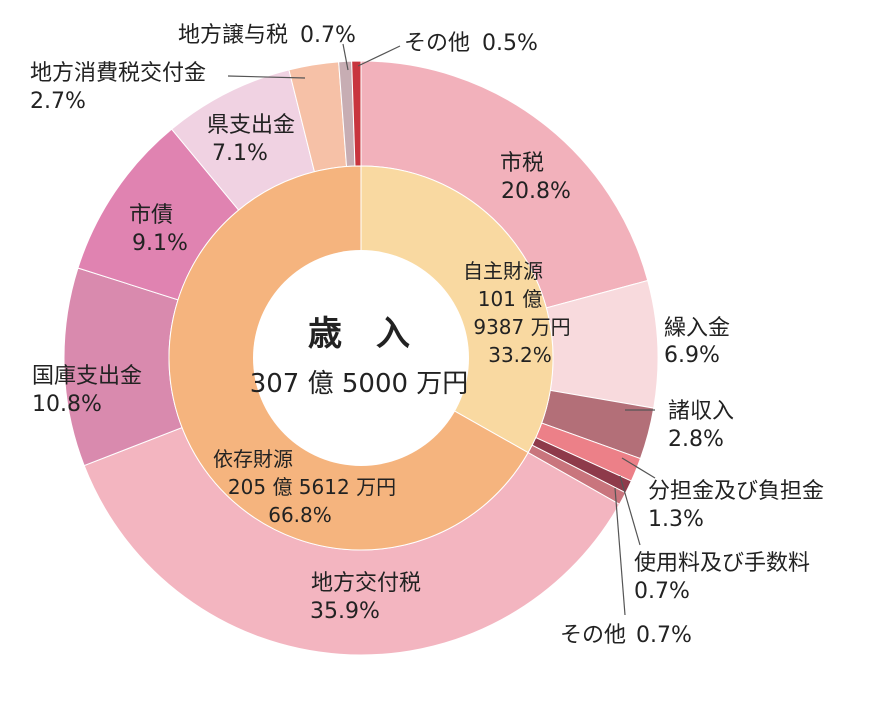 This screenshot has height=709, width=872. Describe the element at coordinates (696, 439) in the screenshot. I see `outer-label-pct: 2.8%` at that location.